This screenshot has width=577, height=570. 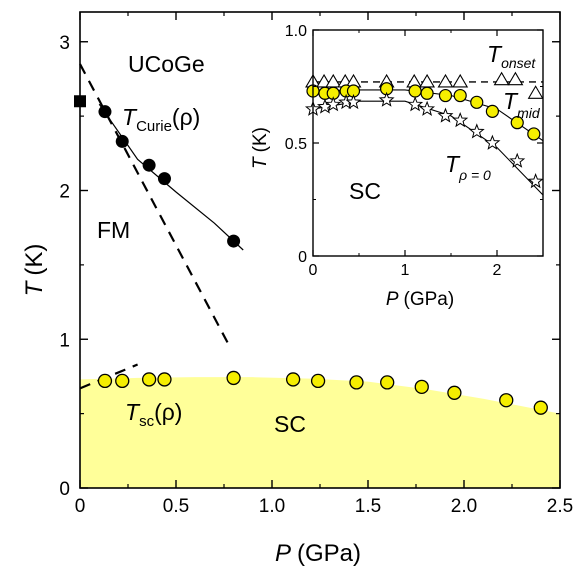 What do you see at coordinates (64, 43) in the screenshot?
I see `y-tick-label: 3` at bounding box center [64, 43].